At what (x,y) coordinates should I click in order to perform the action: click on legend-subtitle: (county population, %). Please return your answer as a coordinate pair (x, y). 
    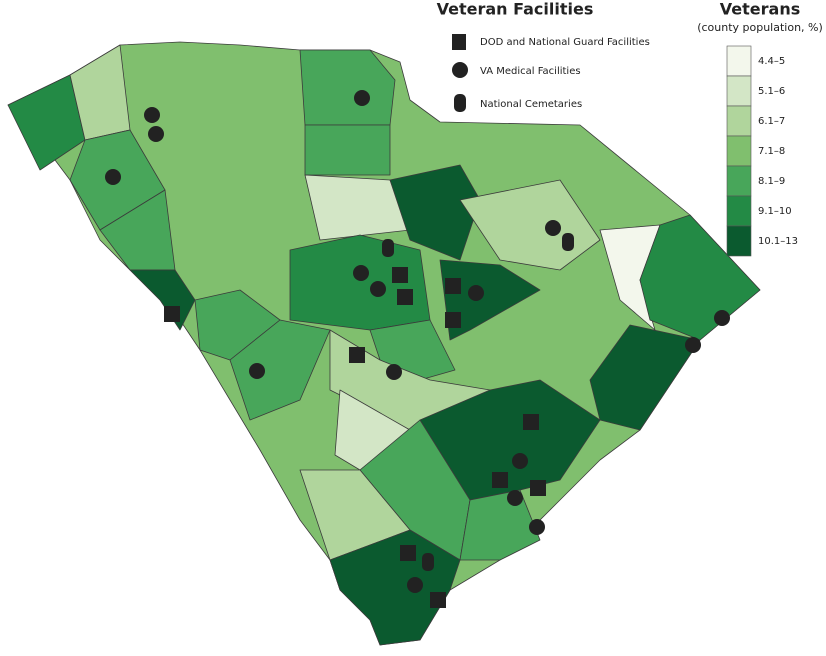
    Looking at the image, I should click on (760, 27).